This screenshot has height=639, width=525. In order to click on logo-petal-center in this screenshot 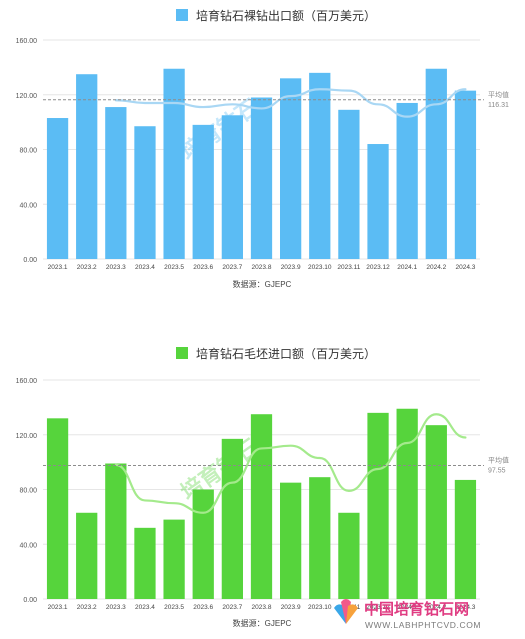, I will do `click(346, 611)`.